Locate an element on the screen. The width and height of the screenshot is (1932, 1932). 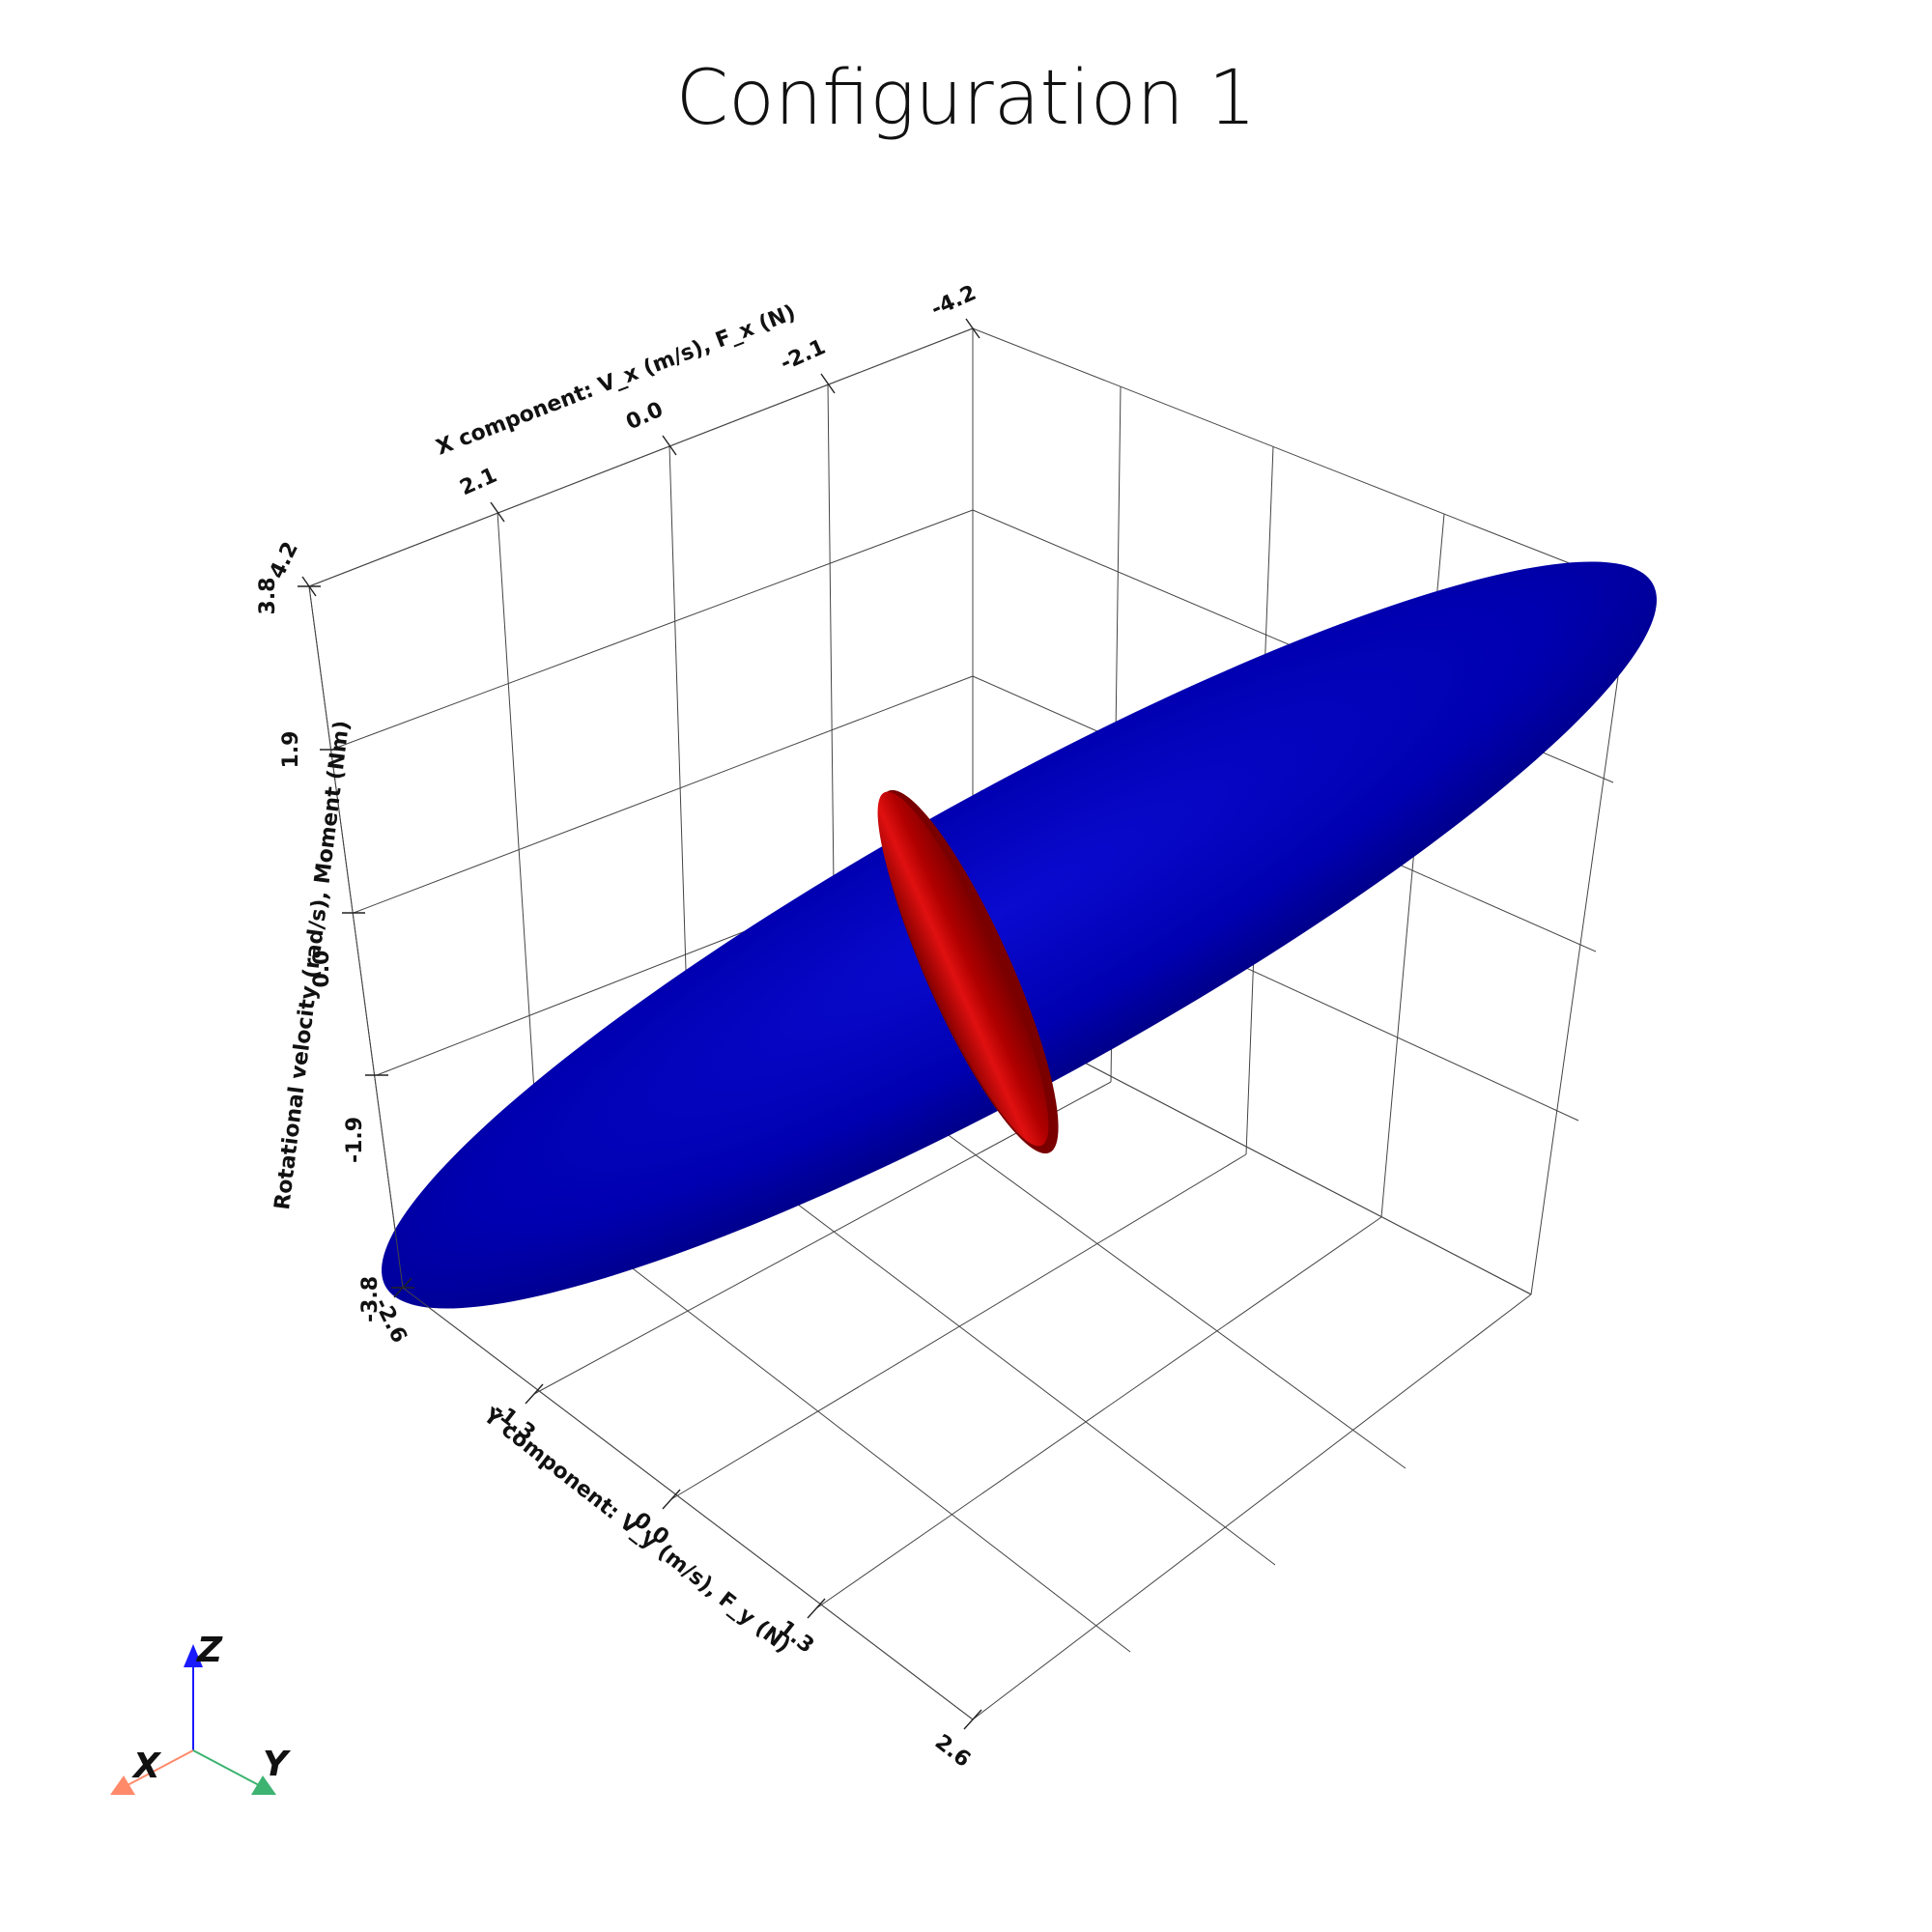
z-tick-label: 1.9 is located at coordinates (291, 750).